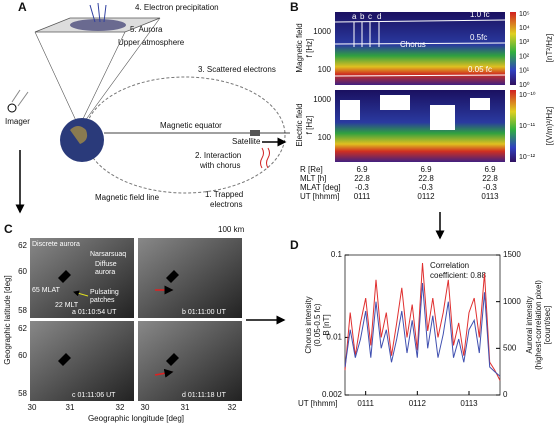  I want to click on row-label: UT [hhmm], so click(319, 196).